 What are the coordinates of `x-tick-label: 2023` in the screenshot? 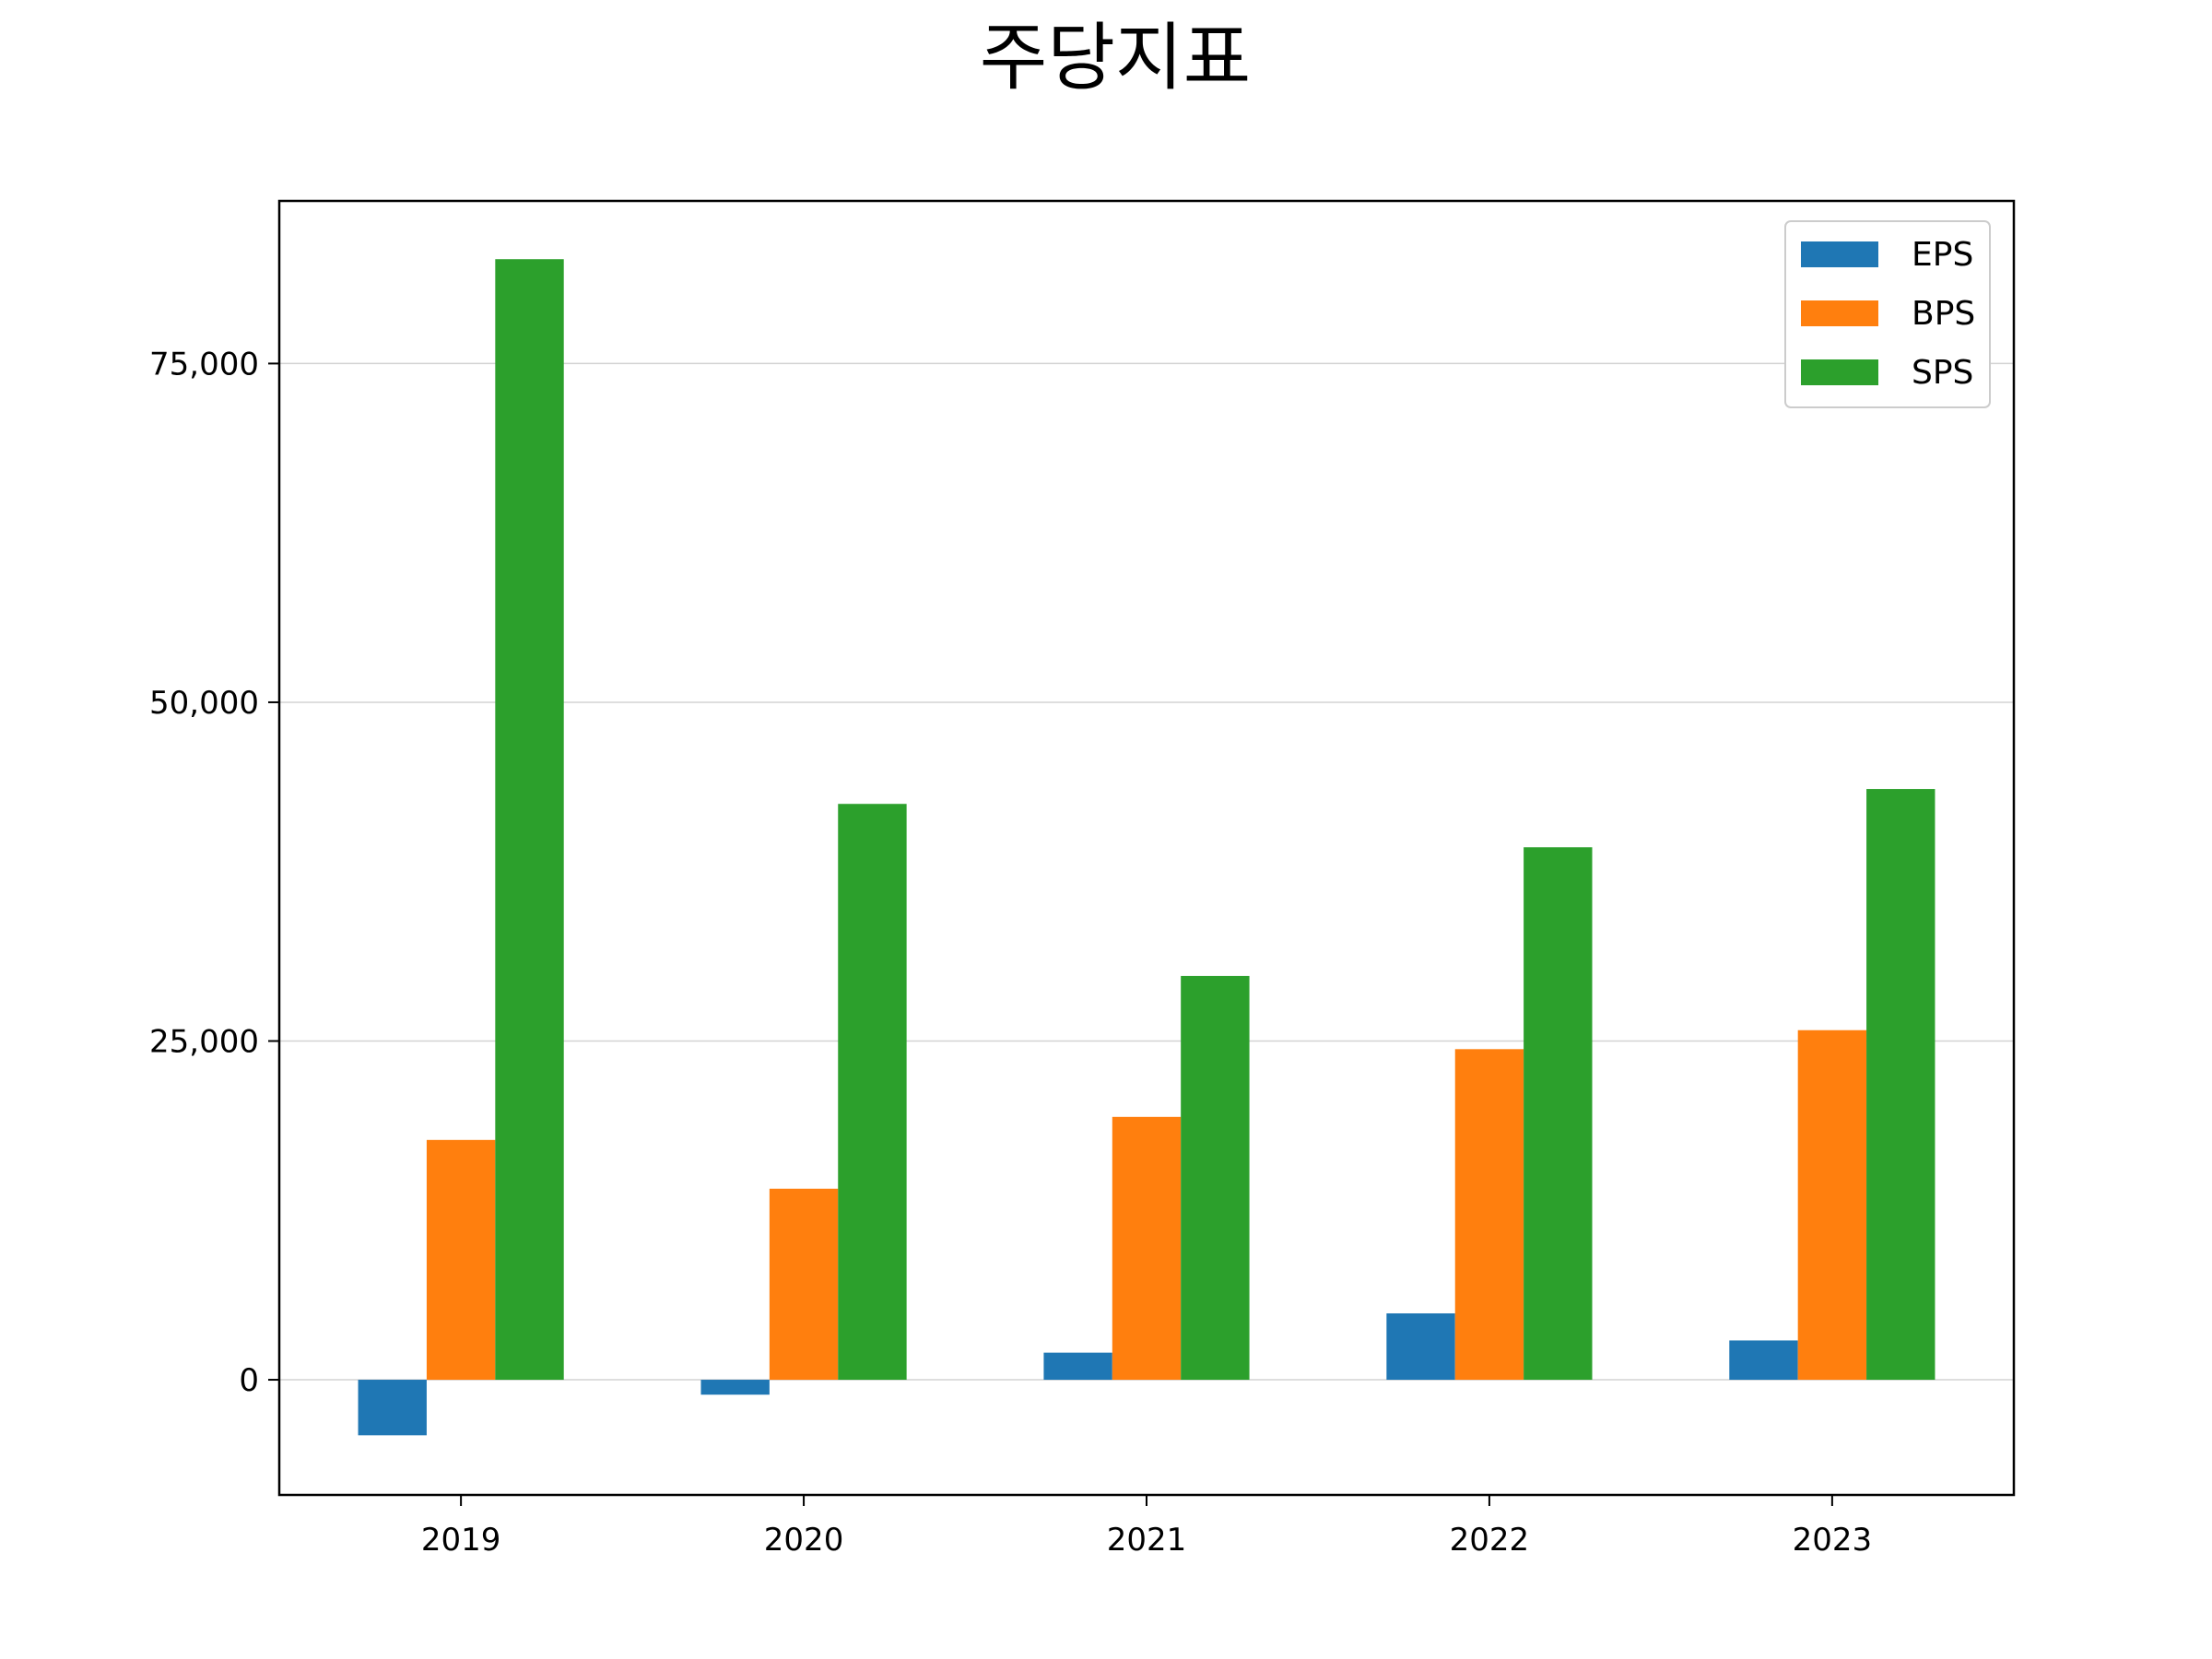 It's located at (1833, 1540).